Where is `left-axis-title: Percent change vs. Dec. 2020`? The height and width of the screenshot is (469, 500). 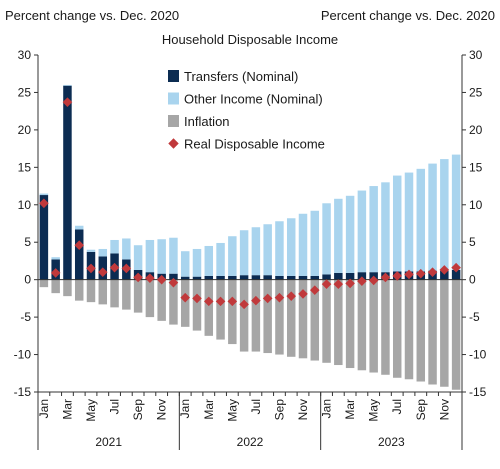 left-axis-title: Percent change vs. Dec. 2020 is located at coordinates (92, 15).